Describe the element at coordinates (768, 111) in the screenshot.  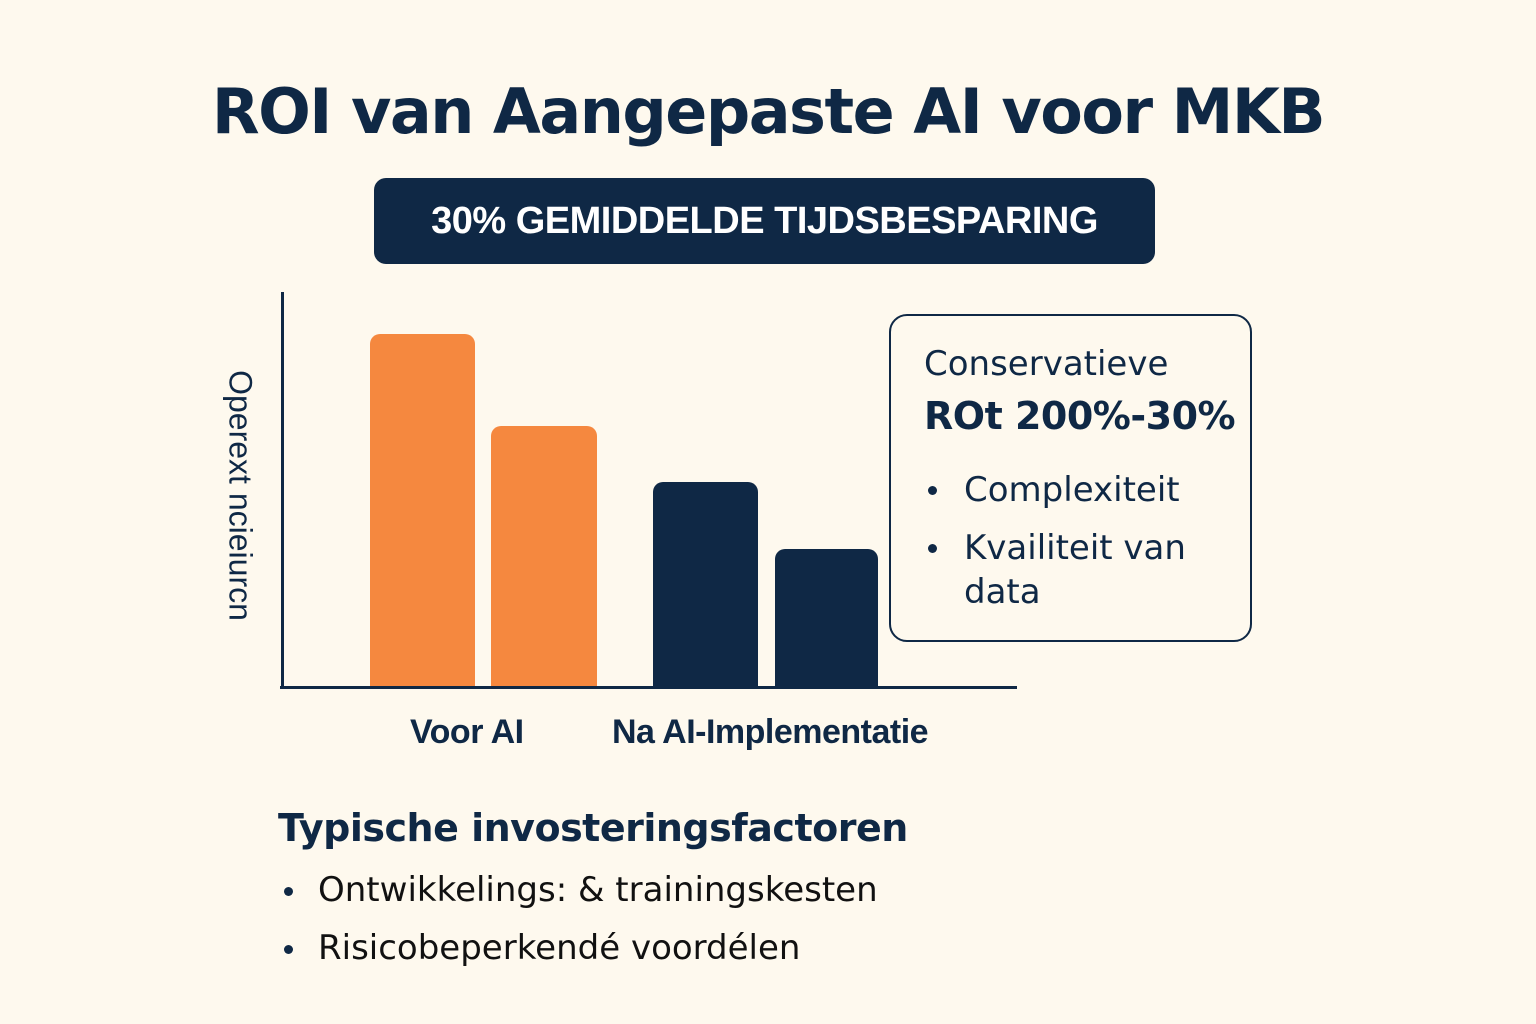
I see `page-title: ROI van Aangepaste AI voor MKB` at that location.